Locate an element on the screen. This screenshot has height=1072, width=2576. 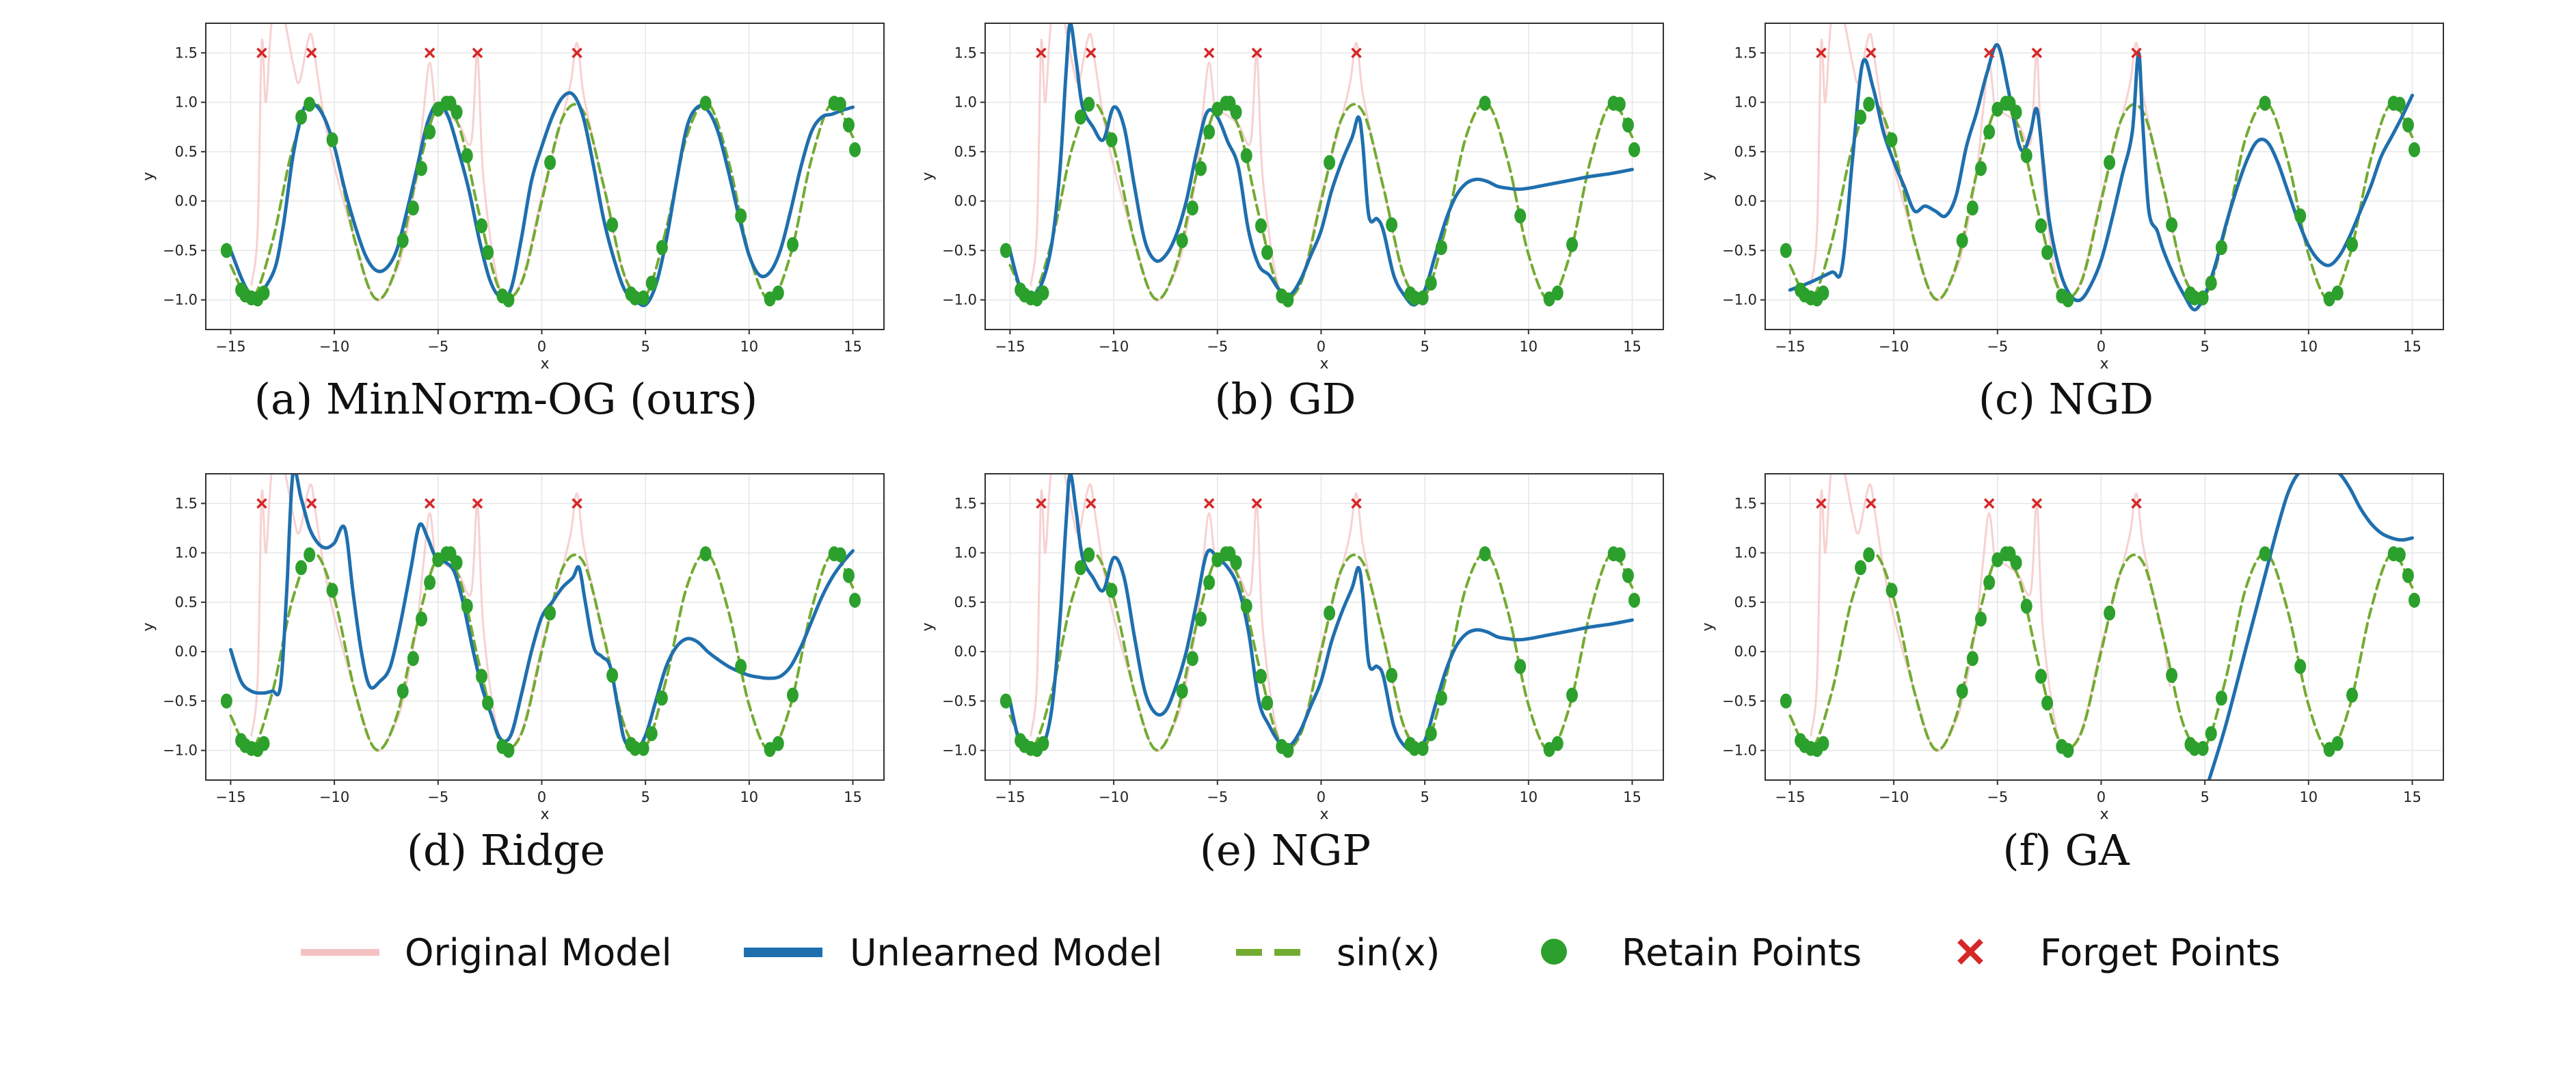
panel-c-xtick-label-5: 10 is located at coordinates (2308, 346).